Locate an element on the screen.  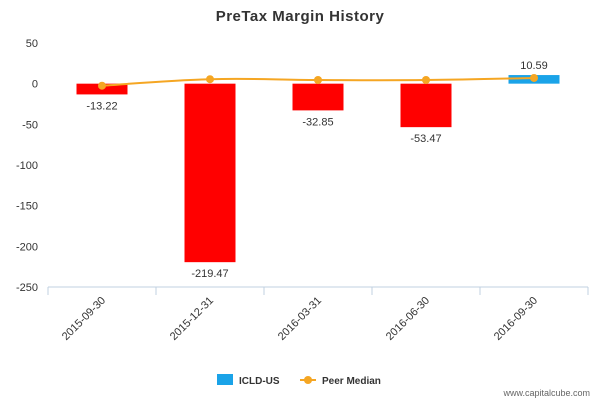
x-tick-label: 2015-12-31 is located at coordinates (192, 319).